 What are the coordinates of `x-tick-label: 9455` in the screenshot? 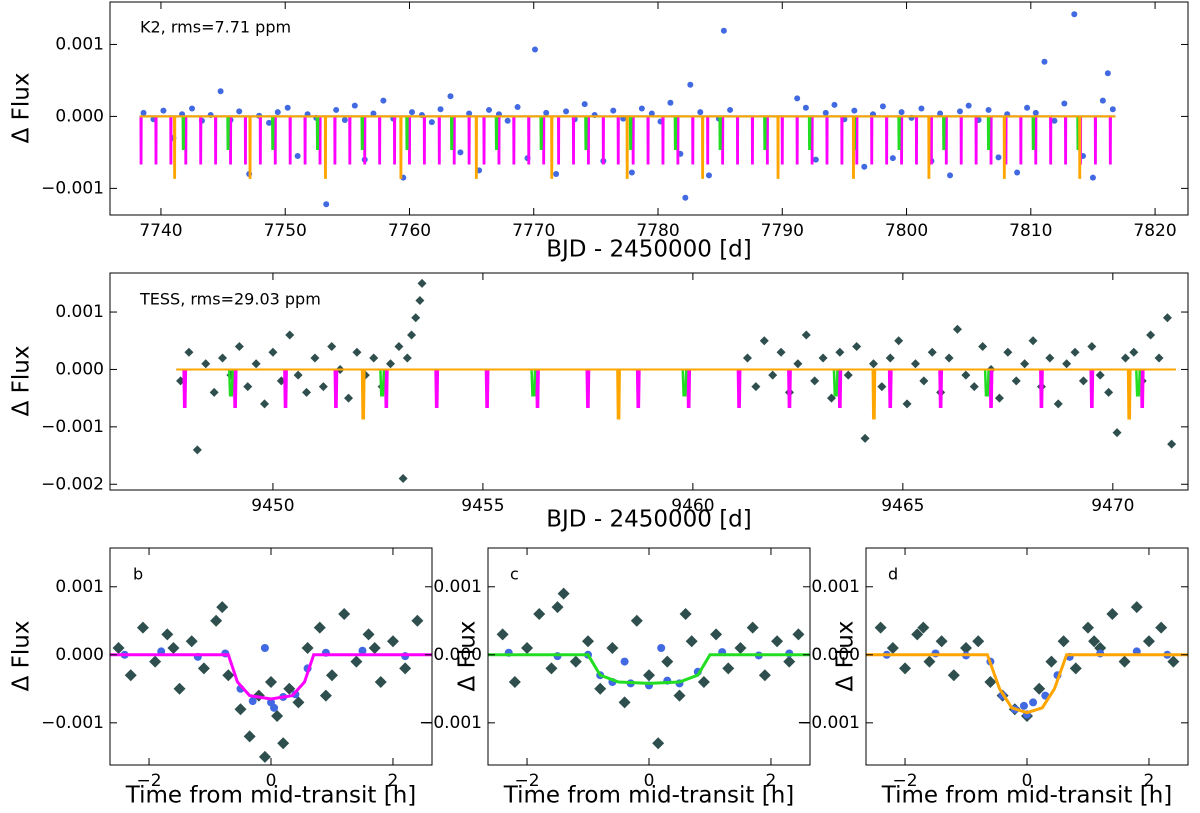 It's located at (482, 506).